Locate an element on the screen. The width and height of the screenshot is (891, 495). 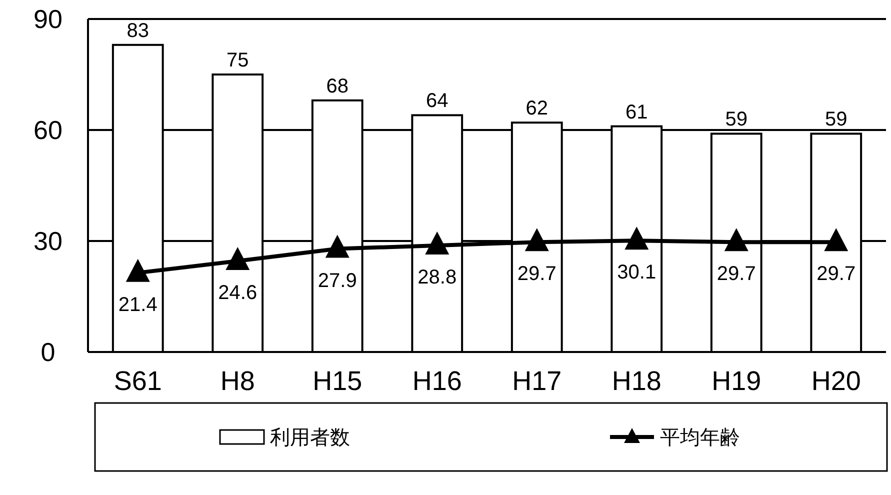
legend-label: 平均年齢 is located at coordinates (700, 438).